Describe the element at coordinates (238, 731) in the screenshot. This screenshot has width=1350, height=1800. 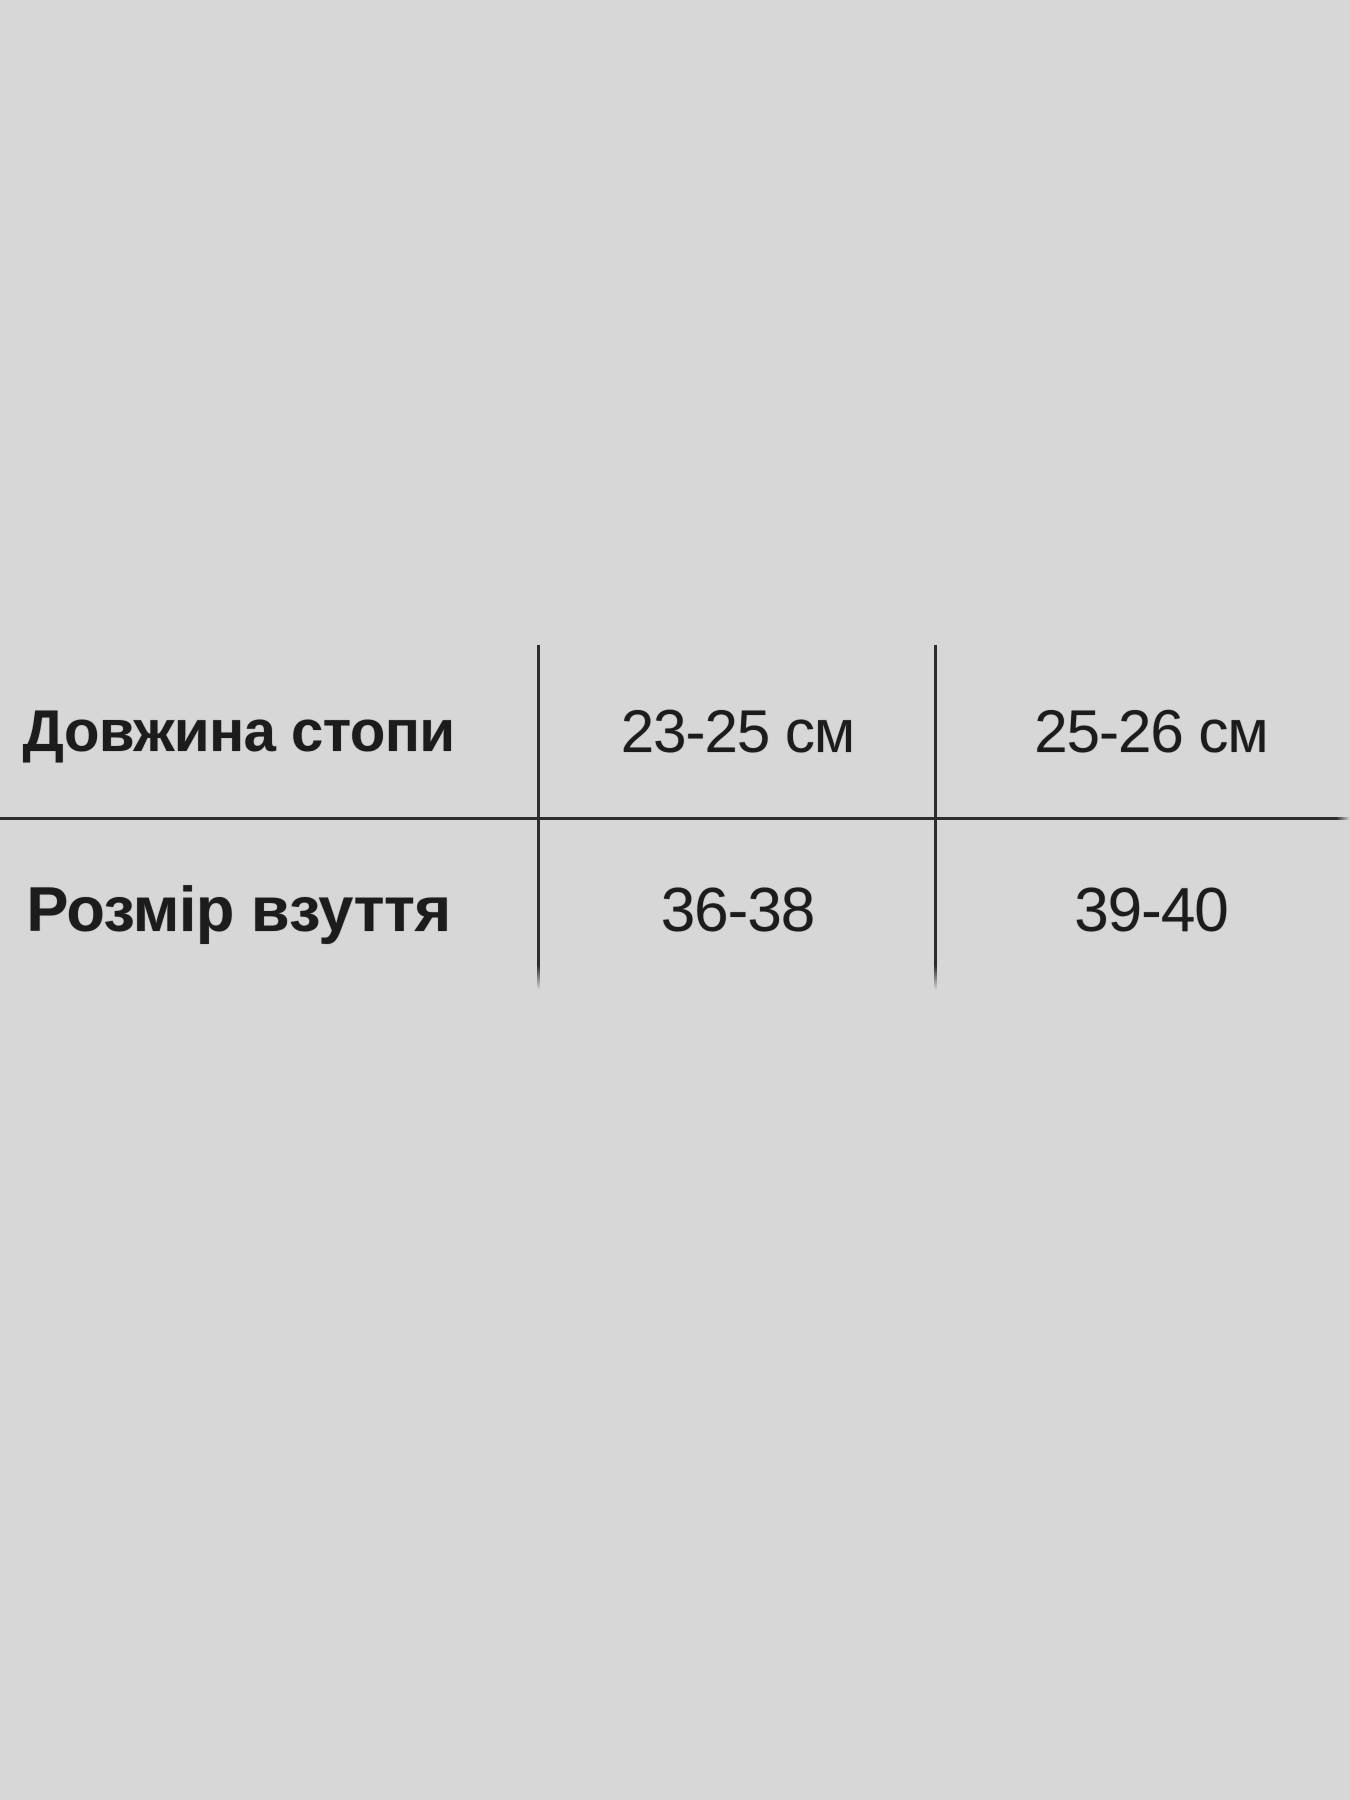
I see `foot-length-label: Довжина стопи` at that location.